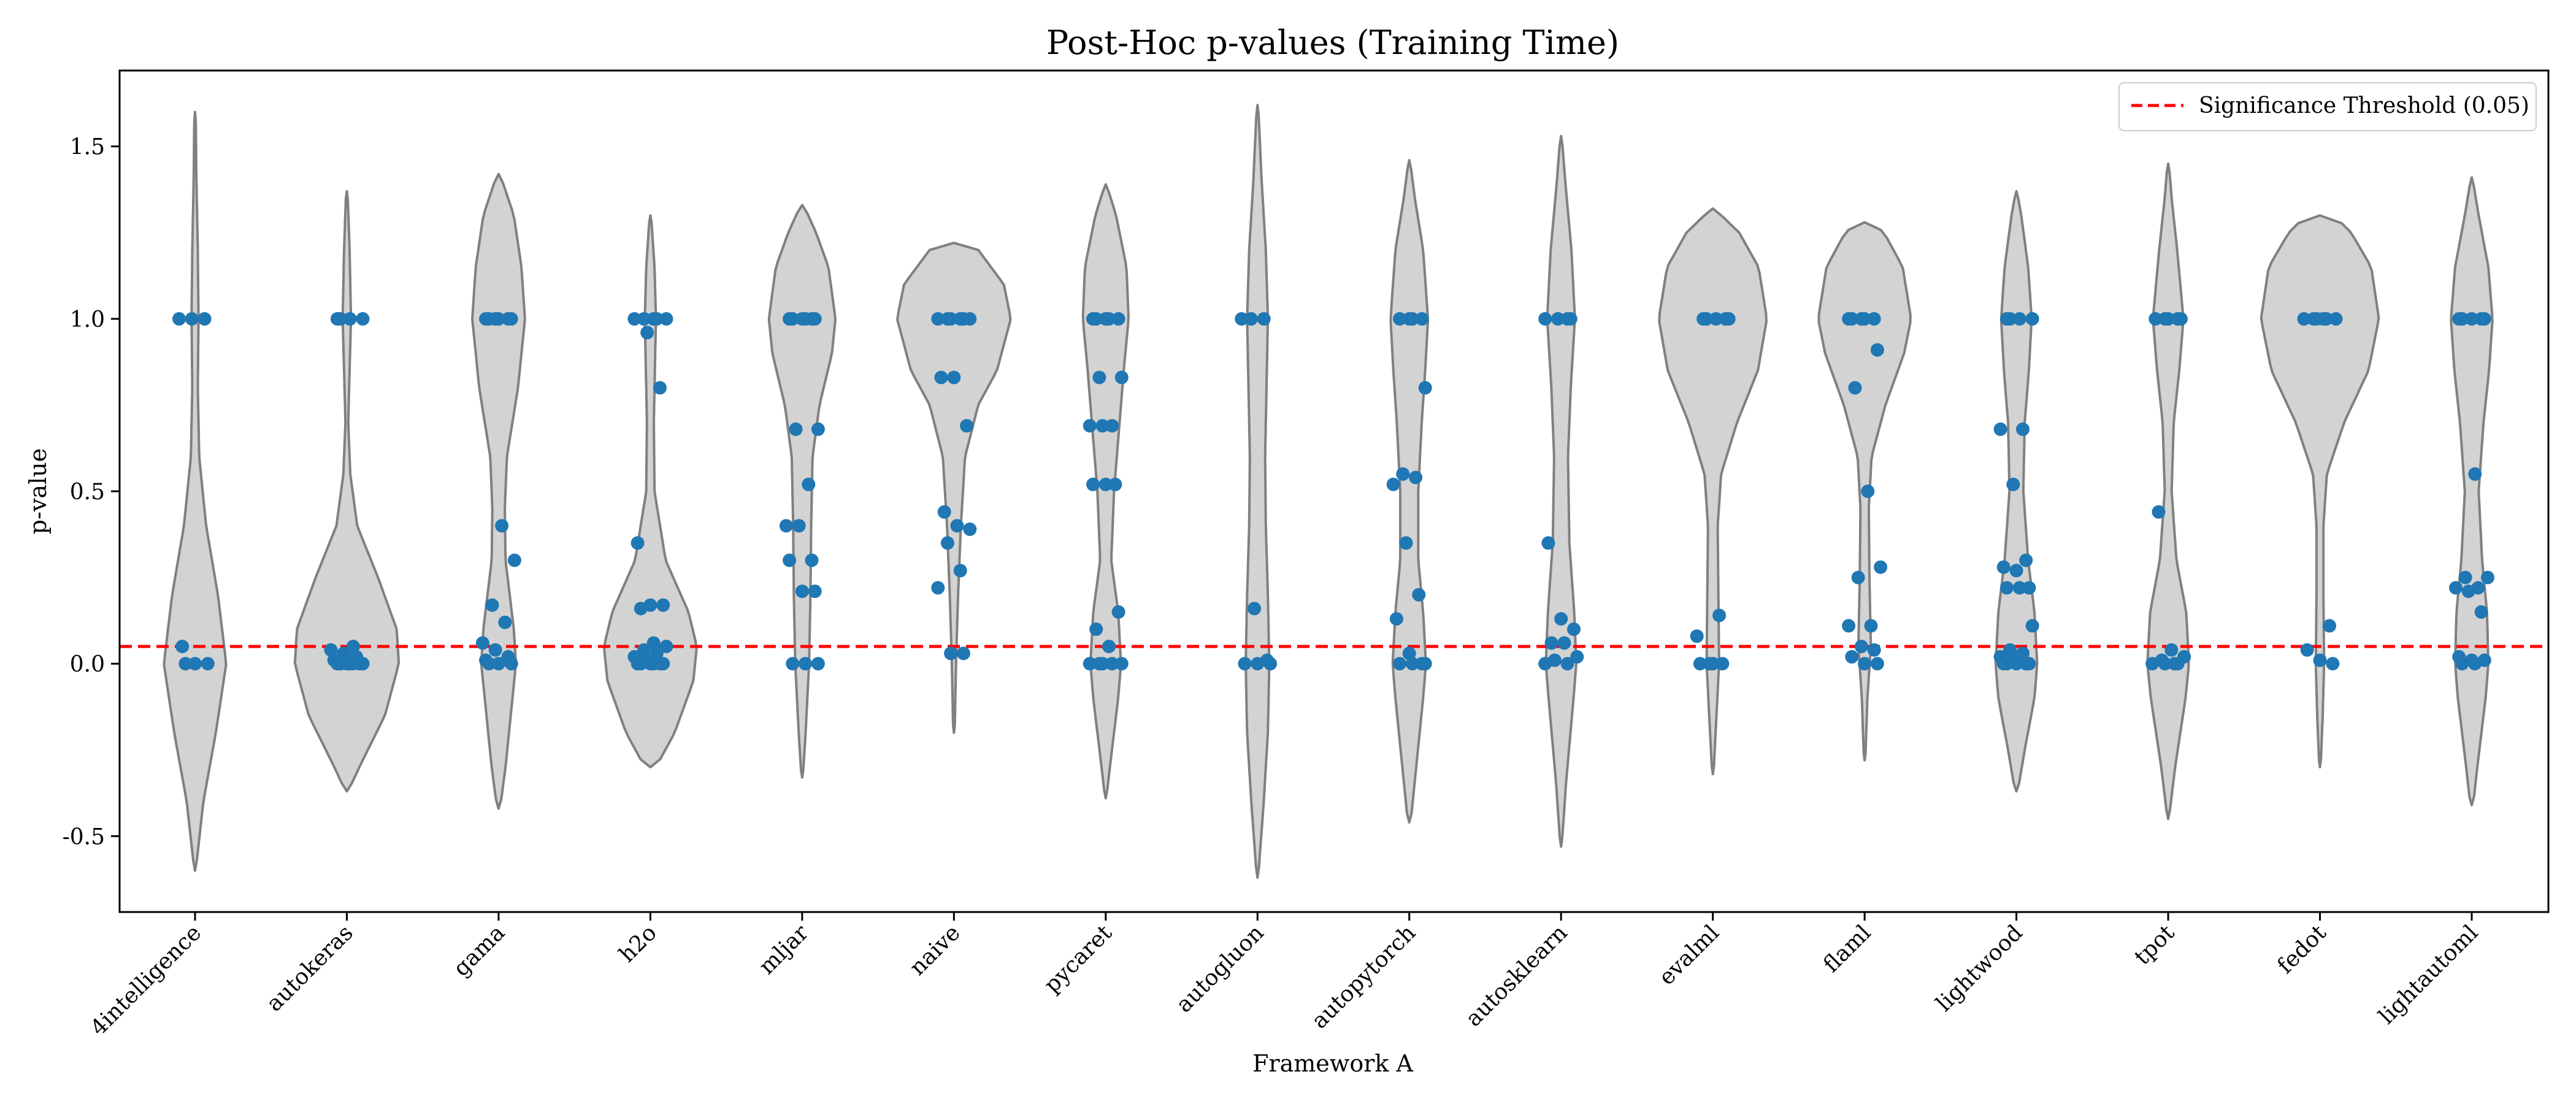  I want to click on legend-threshold-label: Significance Threshold (0.05), so click(2364, 105).